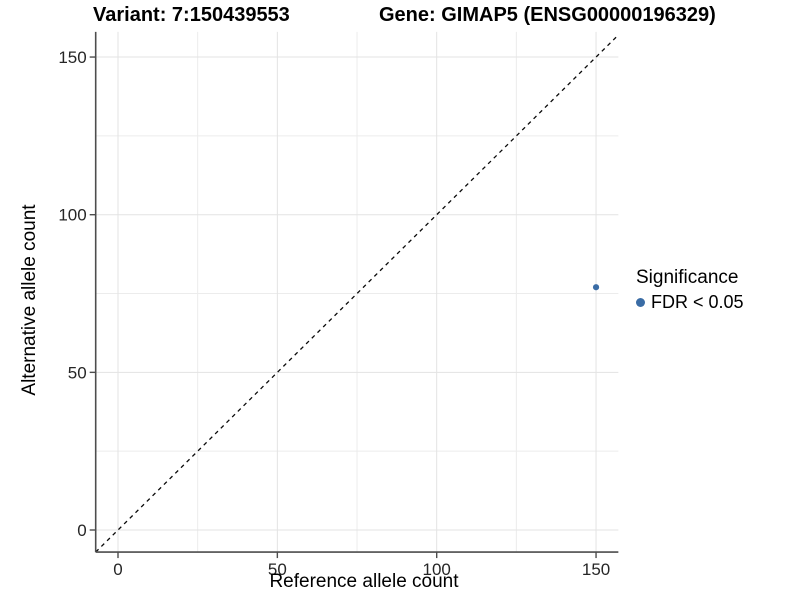 The height and width of the screenshot is (600, 800). I want to click on y-tick-label: 0, so click(81, 530).